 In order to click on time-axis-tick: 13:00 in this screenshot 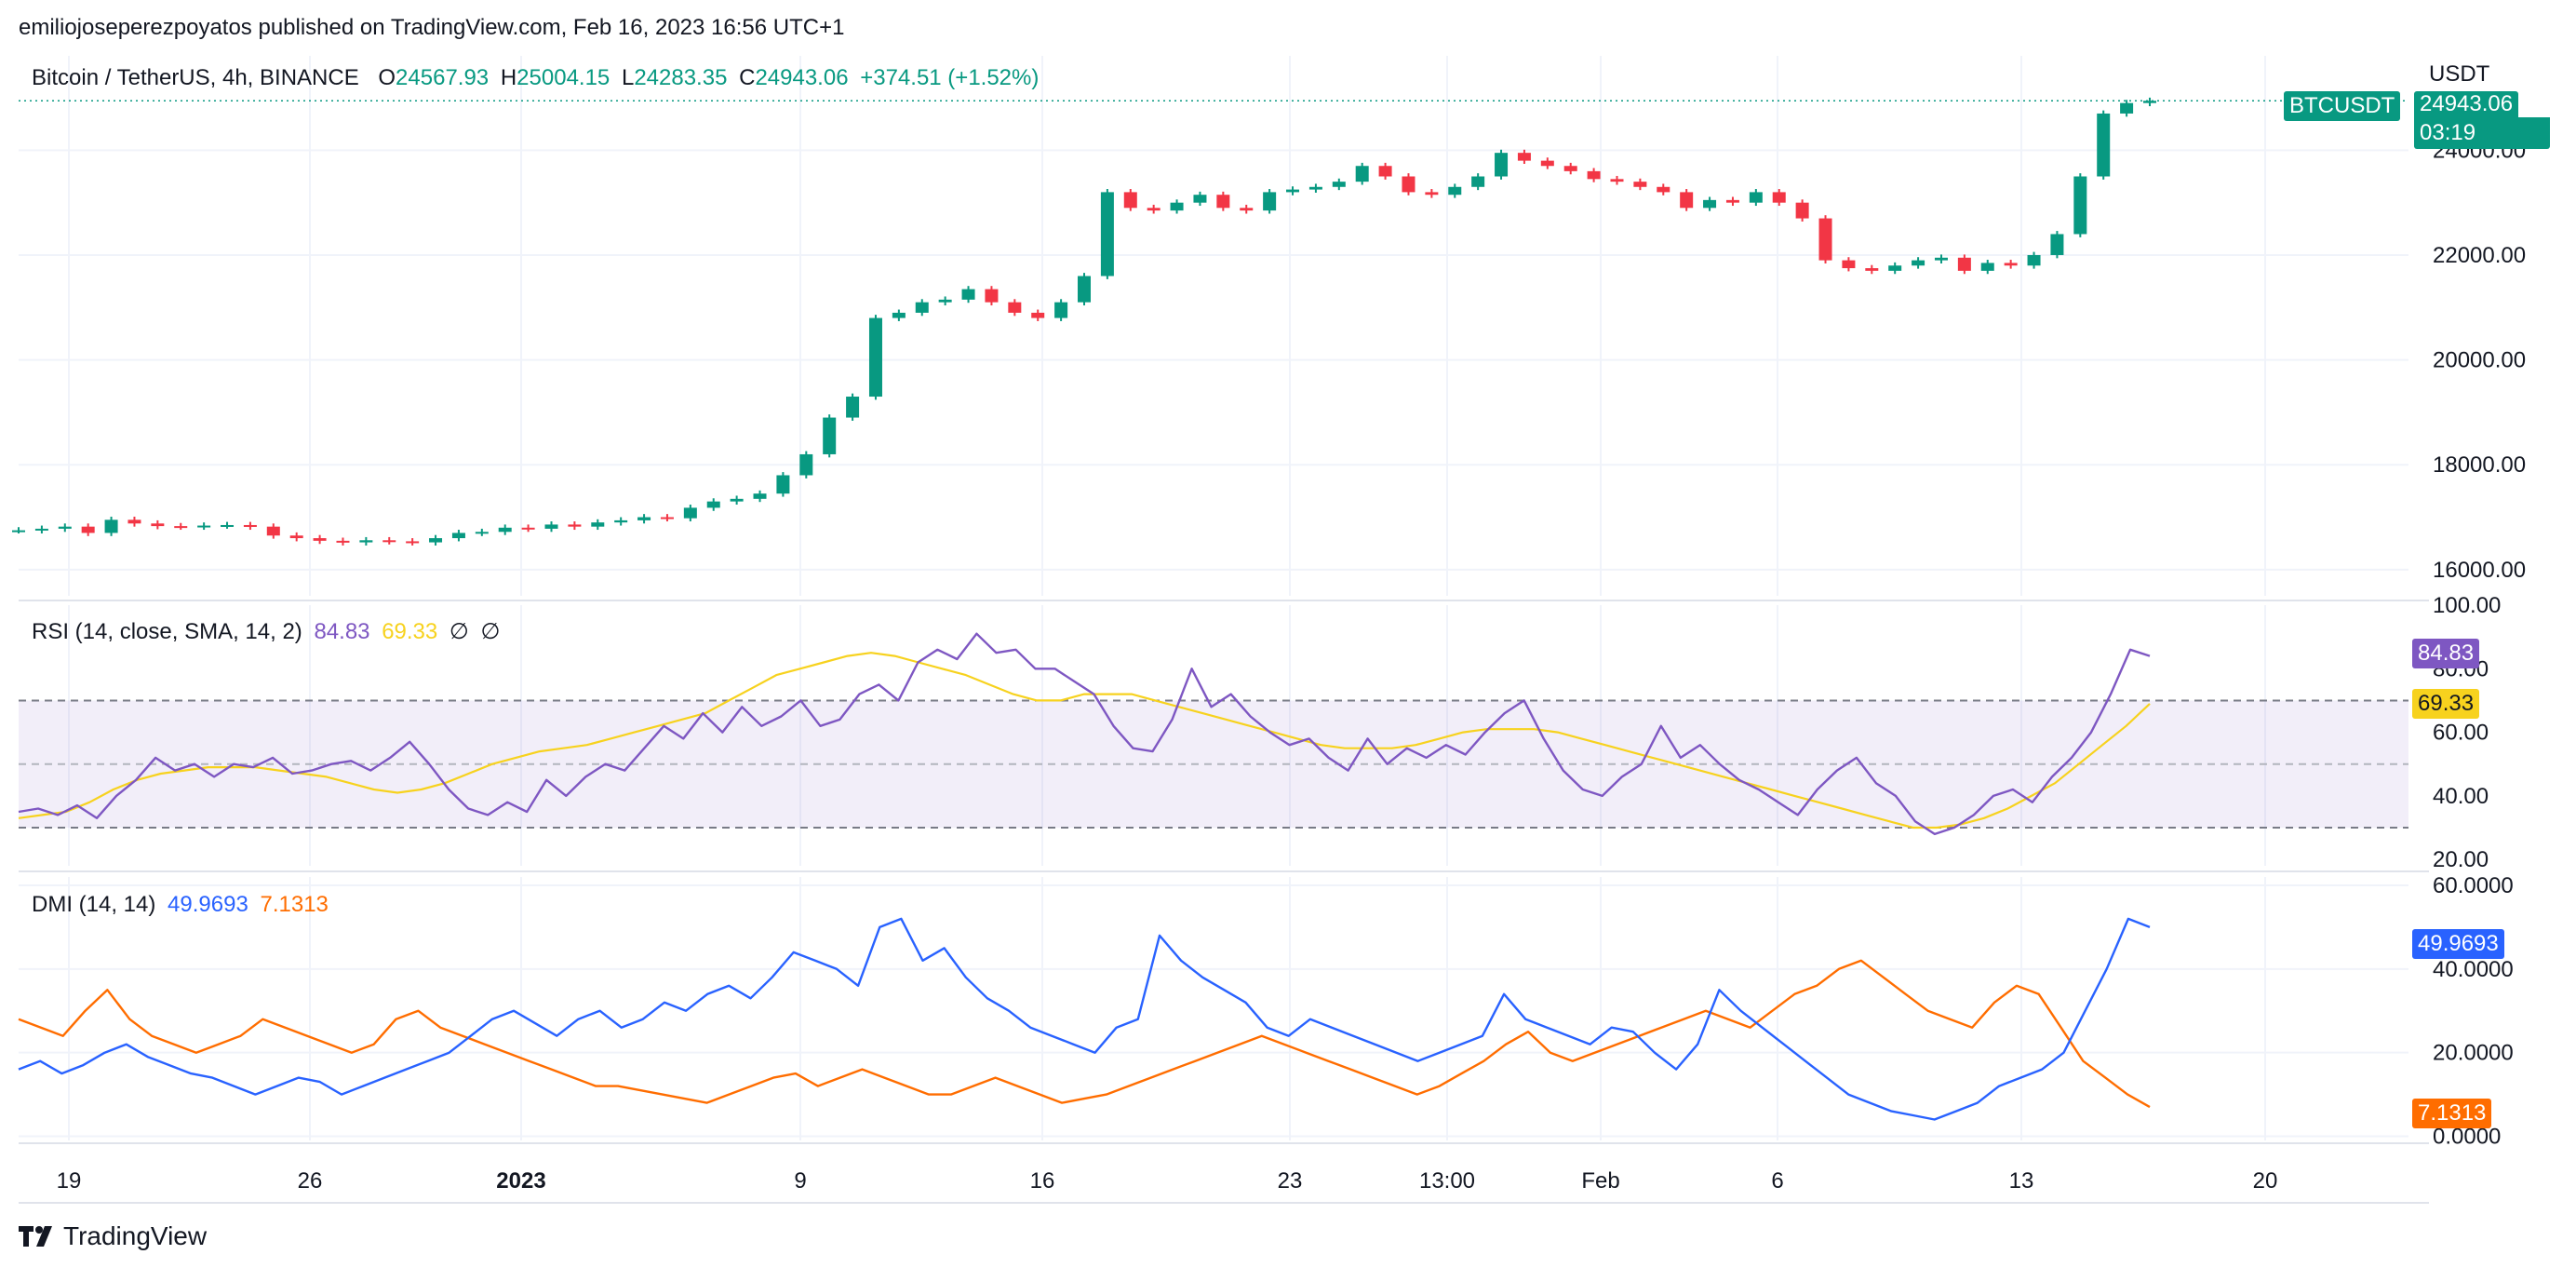, I will do `click(1447, 1181)`.